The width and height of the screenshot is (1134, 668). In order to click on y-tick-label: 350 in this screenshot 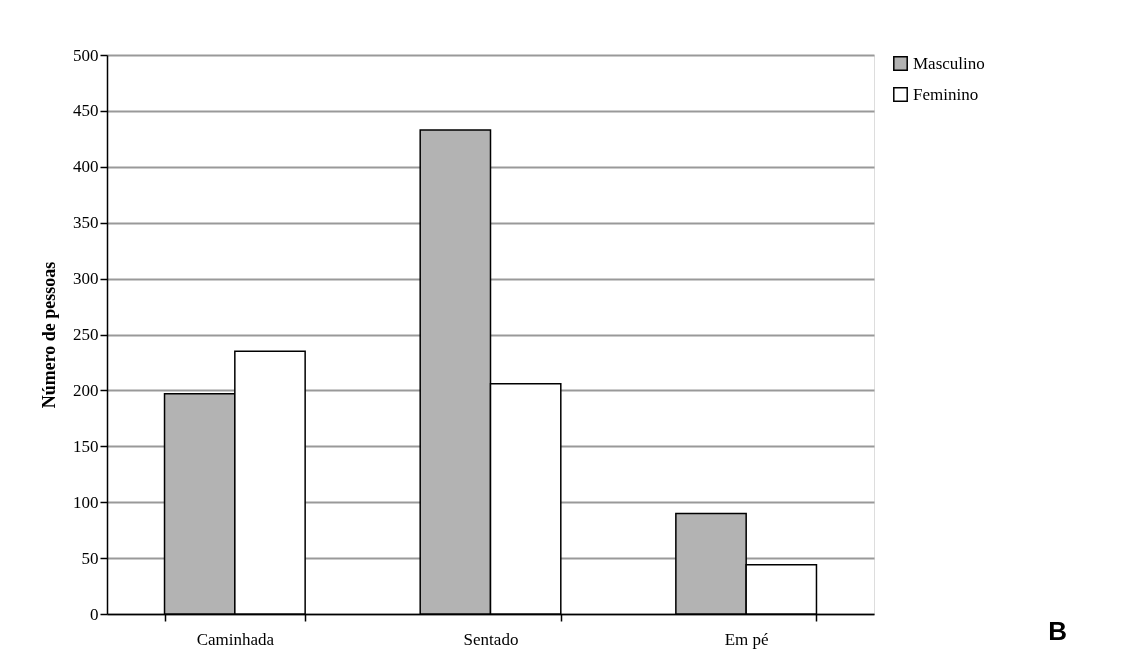, I will do `click(86, 223)`.